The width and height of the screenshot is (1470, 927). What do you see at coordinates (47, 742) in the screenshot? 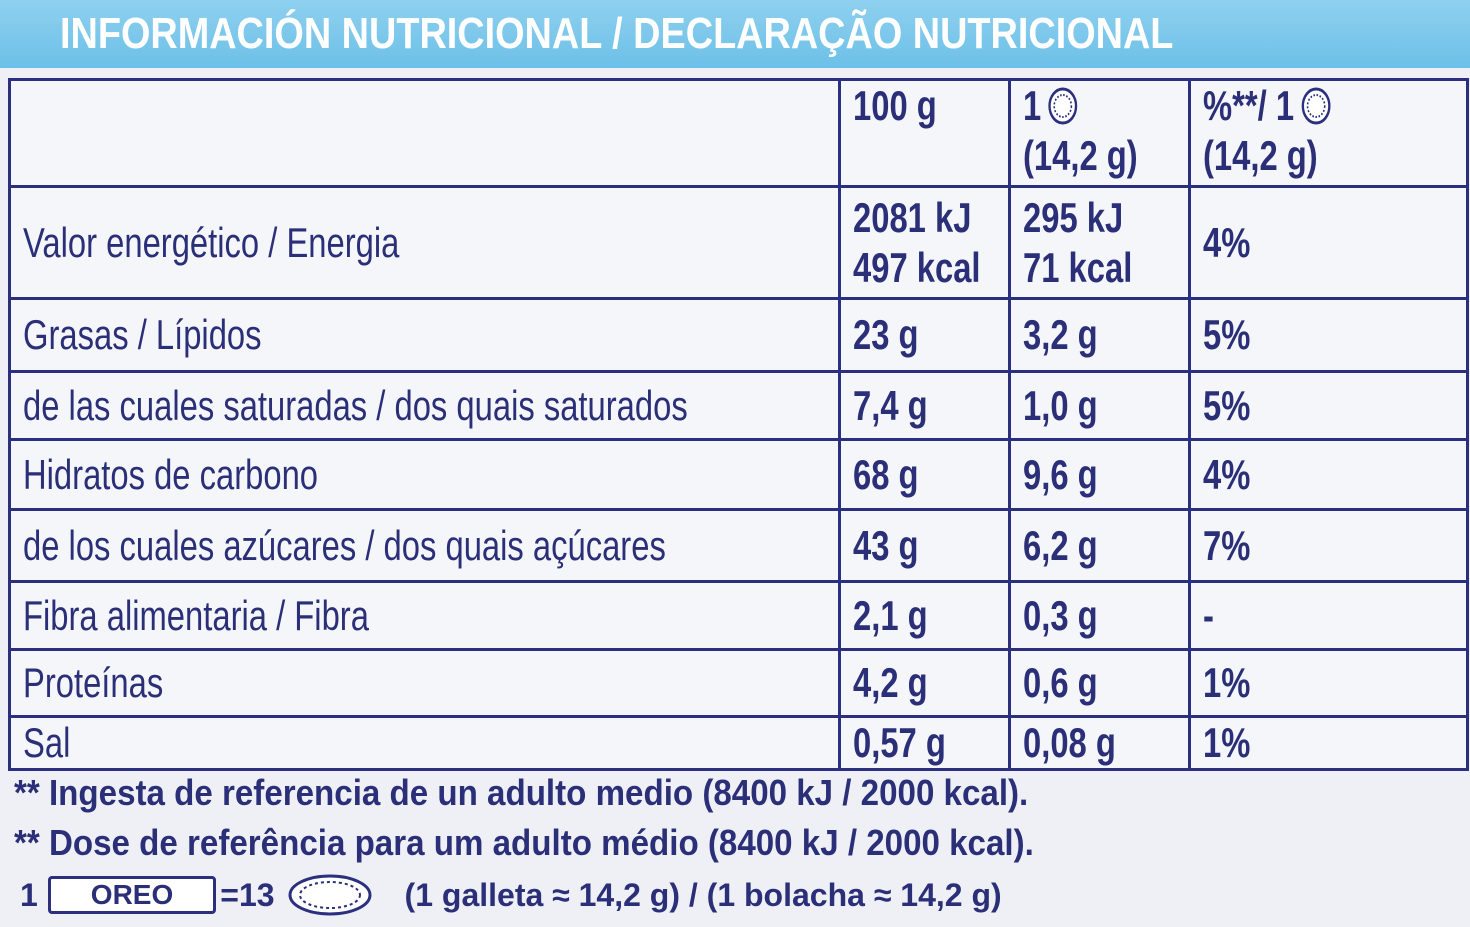
I see `row-label: Sal` at bounding box center [47, 742].